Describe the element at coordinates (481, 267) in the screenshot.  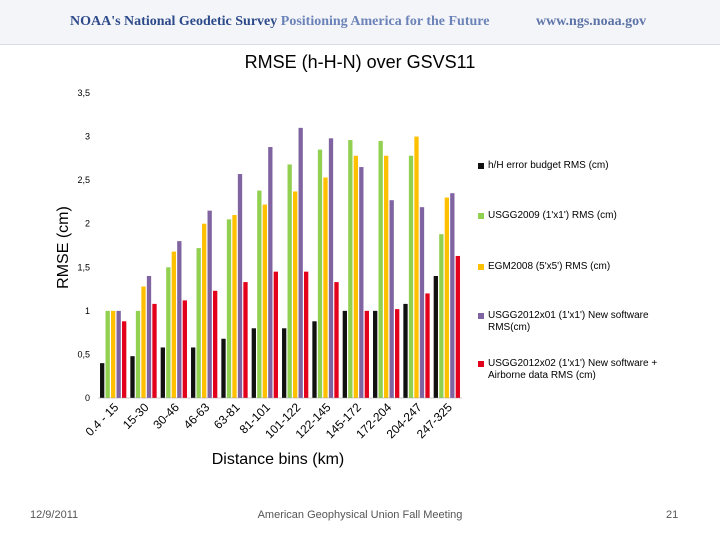
I see `legend-swatch-egm2008` at that location.